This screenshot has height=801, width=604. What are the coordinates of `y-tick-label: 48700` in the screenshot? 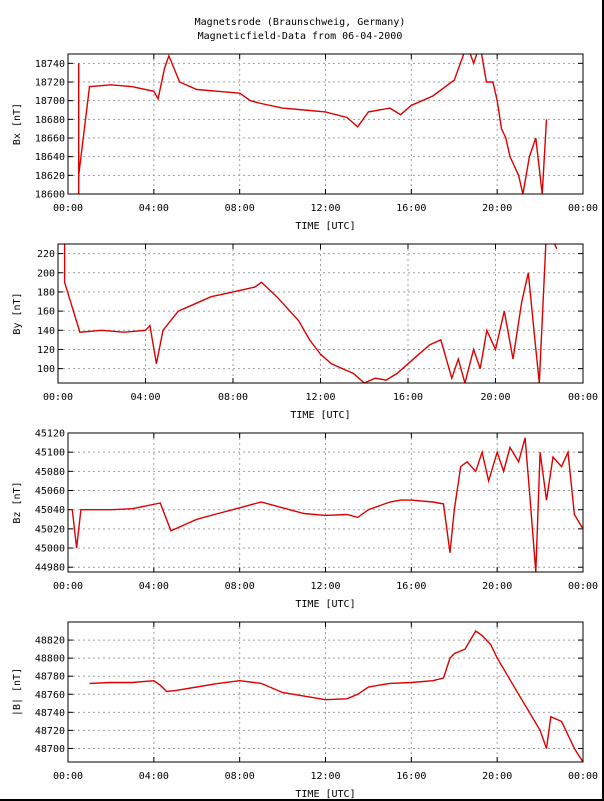 It's located at (50, 749).